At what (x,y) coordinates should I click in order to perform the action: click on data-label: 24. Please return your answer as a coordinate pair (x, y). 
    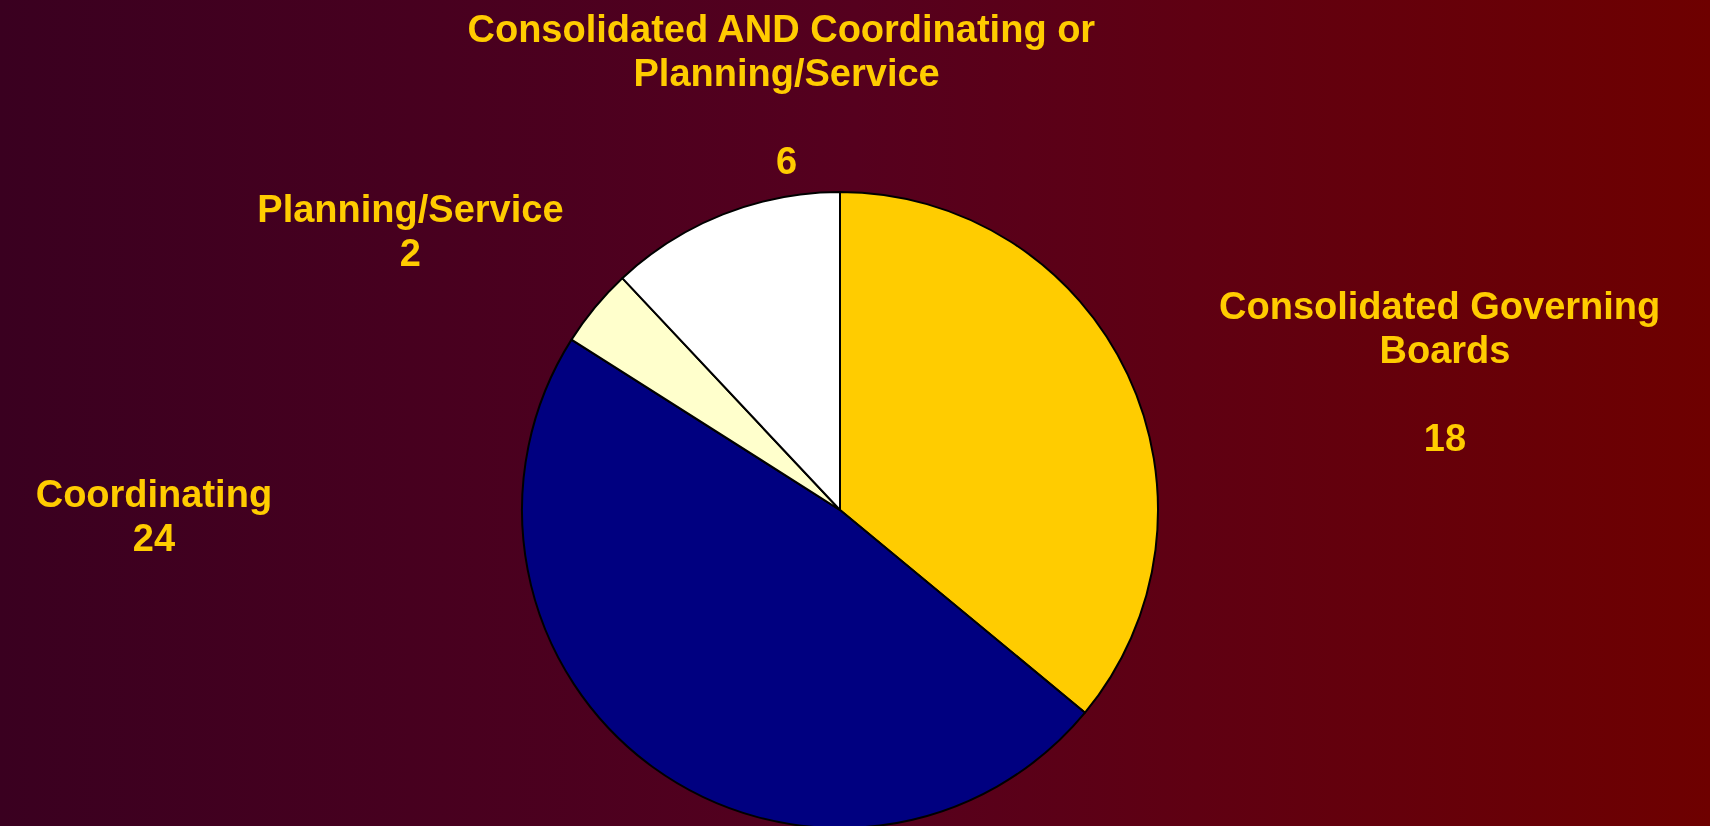
    Looking at the image, I should click on (154, 538).